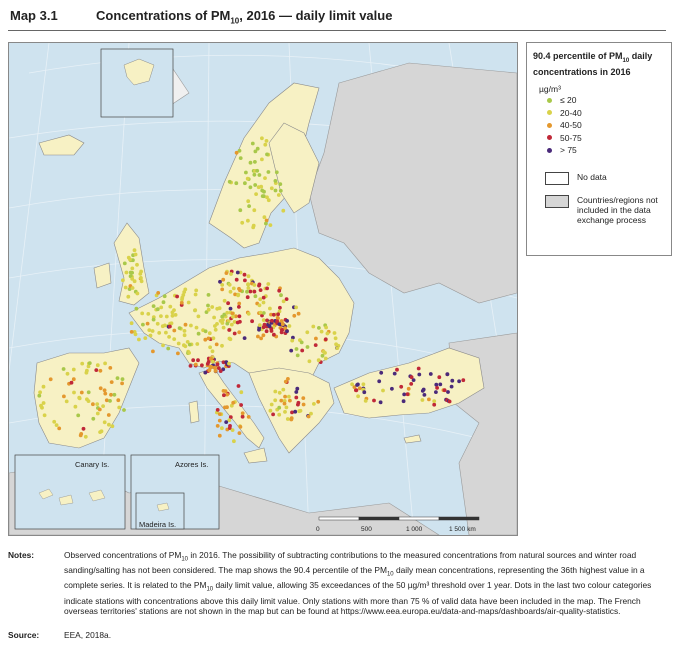 The width and height of the screenshot is (674, 649). Describe the element at coordinates (592, 177) in the screenshot. I see `no-data-label: No data` at that location.